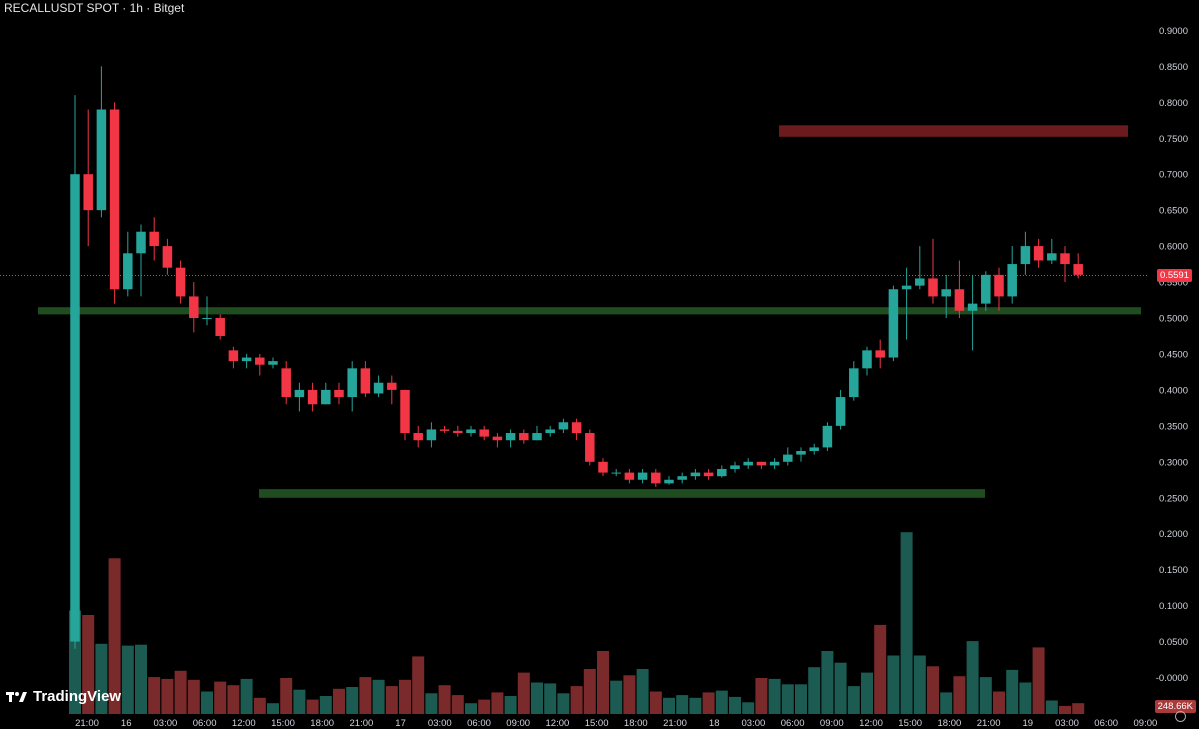  I want to click on price-tick-label: 0.0500, so click(1173, 642).